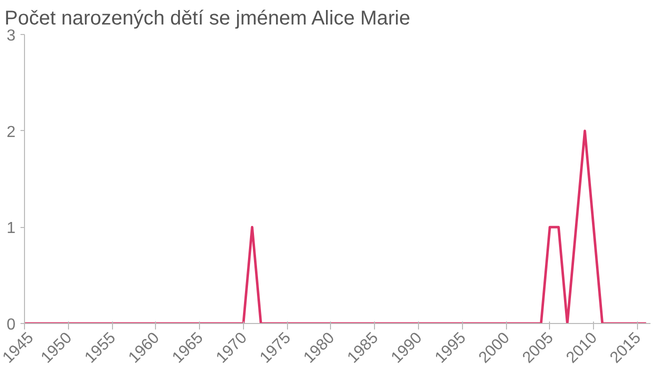 The height and width of the screenshot is (375, 660). I want to click on y-tick-label: 1, so click(11, 229).